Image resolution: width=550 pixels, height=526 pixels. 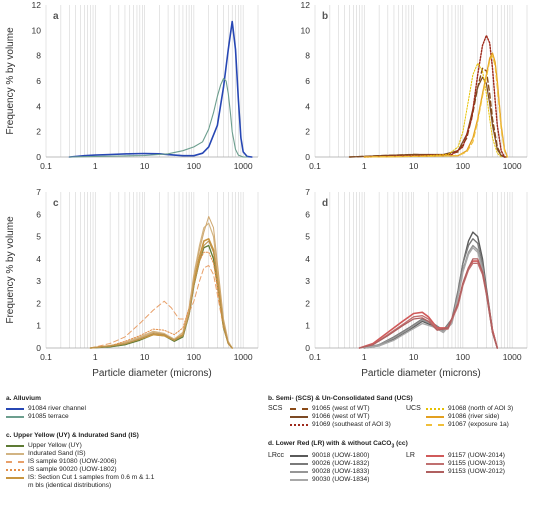 I want to click on x-axis-title: Particle diameter (microns), so click(x=420, y=373).